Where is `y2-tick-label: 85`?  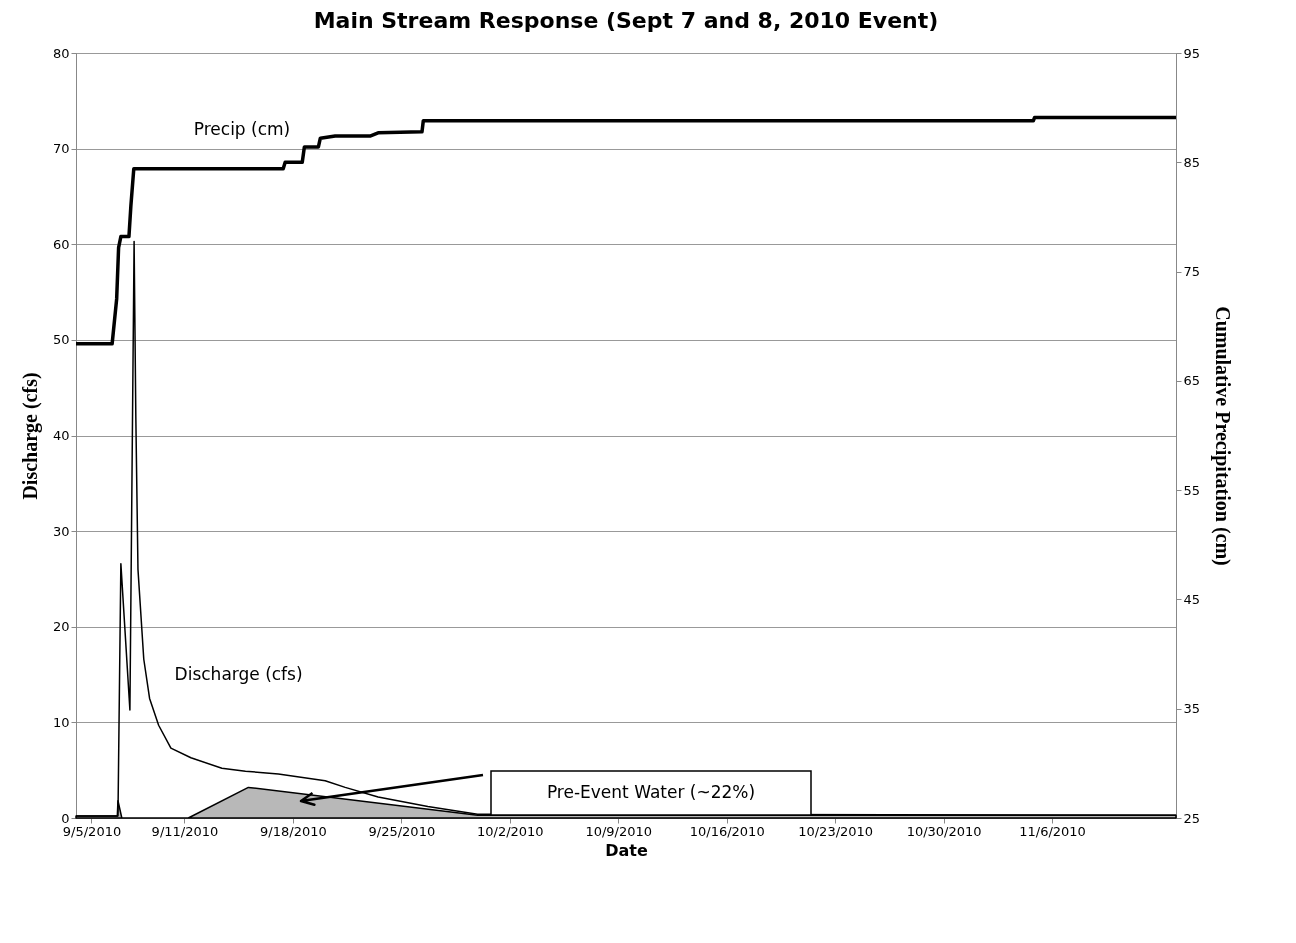
y2-tick-label: 85 is located at coordinates (1192, 162).